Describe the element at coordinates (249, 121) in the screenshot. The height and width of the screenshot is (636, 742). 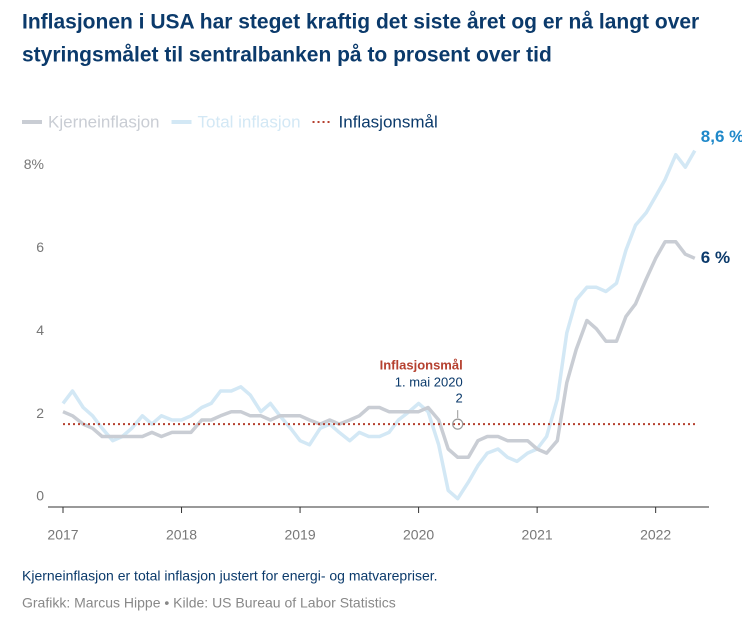
I see `legend-label: Total inflasjon` at that location.